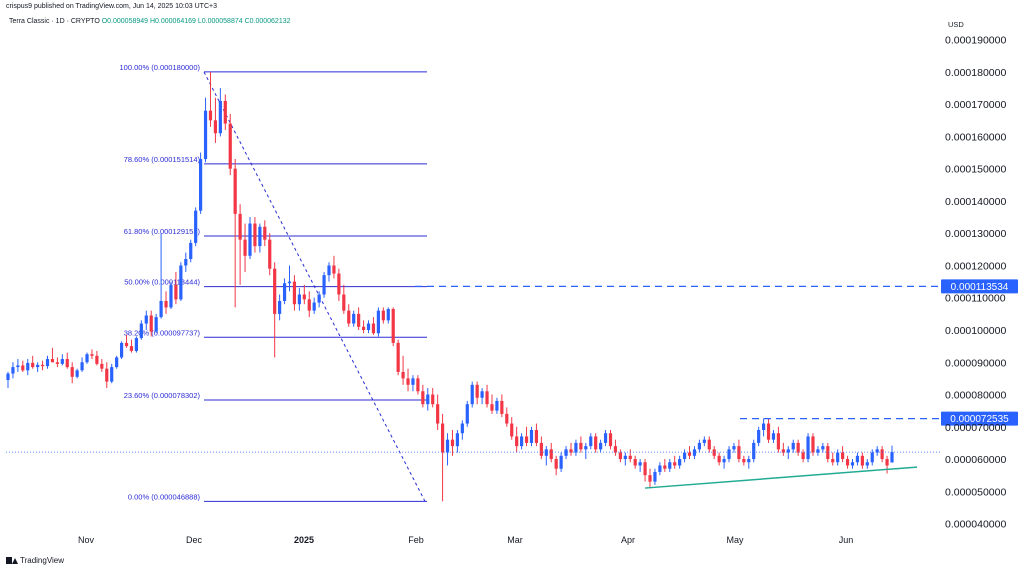 Image resolution: width=1024 pixels, height=570 pixels. Describe the element at coordinates (162, 159) in the screenshot. I see `fib-level-label: 78.60% (0.000151514)` at that location.